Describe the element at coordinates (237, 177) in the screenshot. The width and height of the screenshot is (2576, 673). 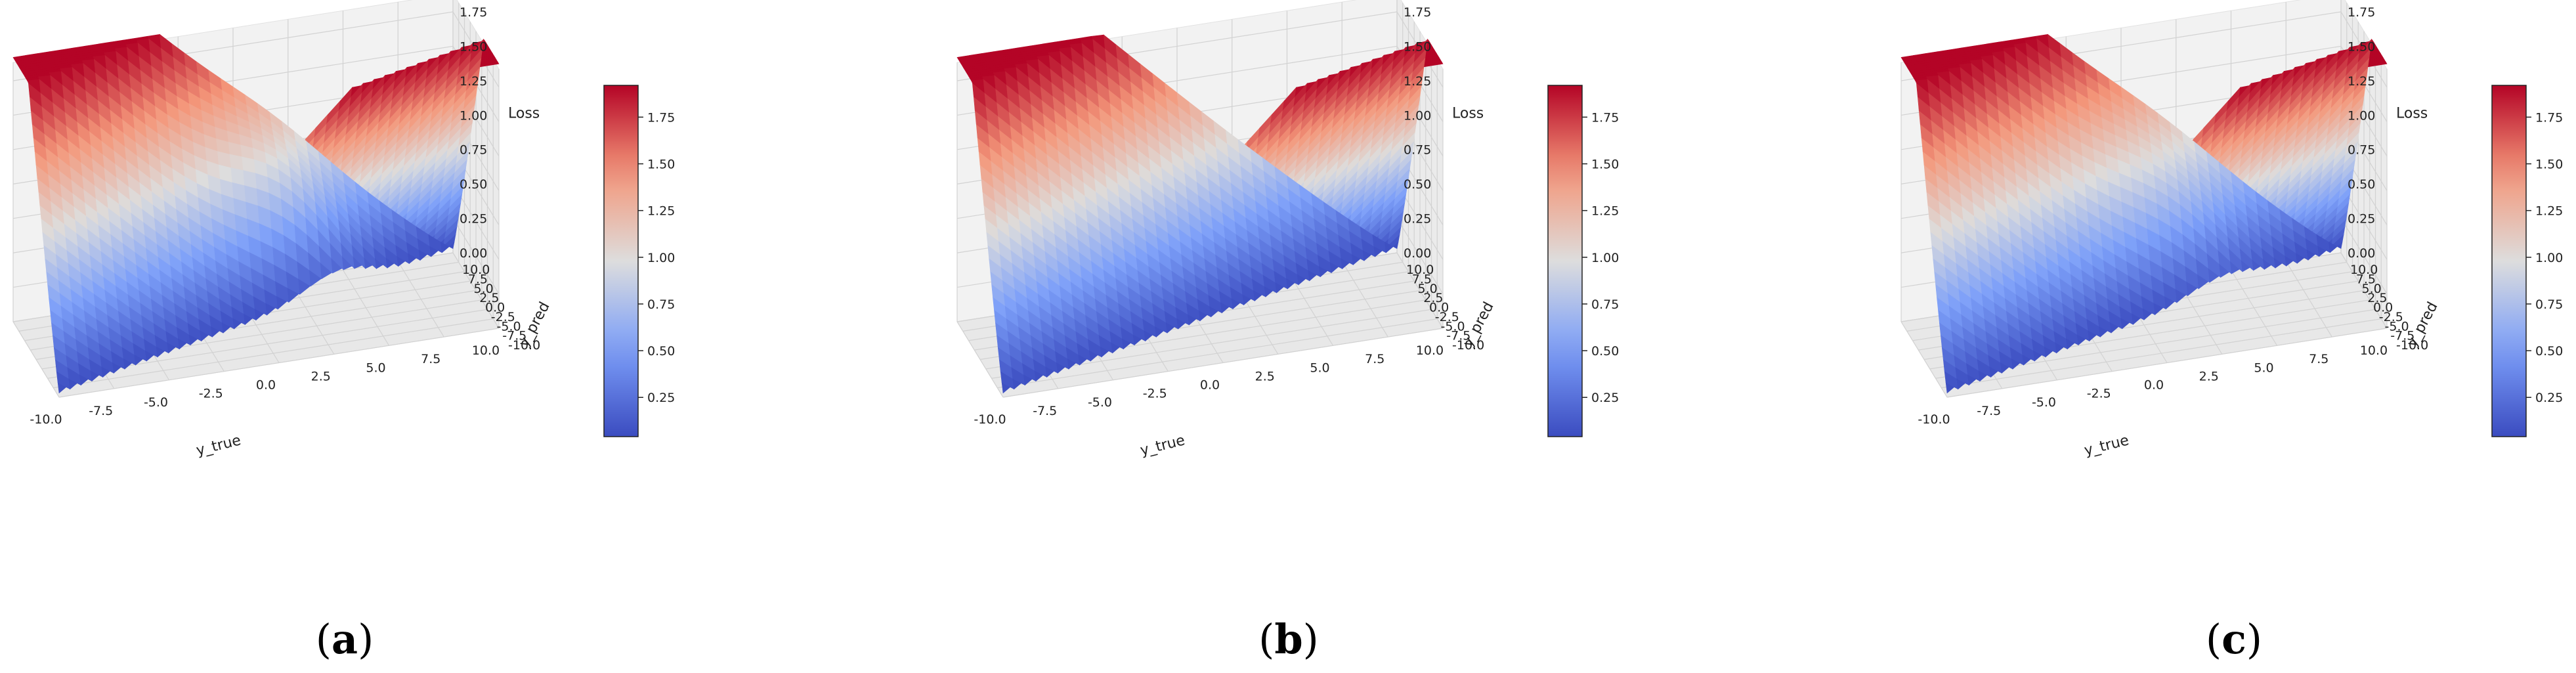
I see `surface-cell` at that location.